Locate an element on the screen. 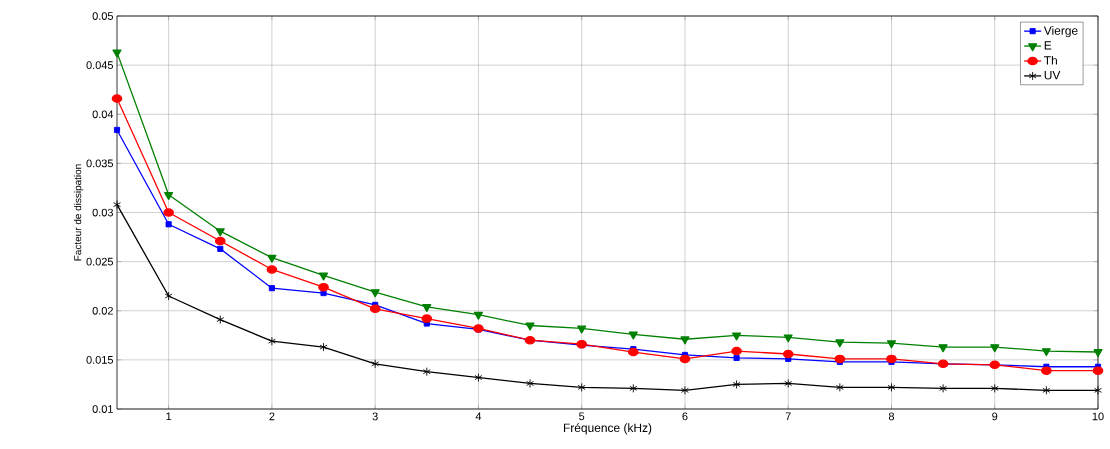 This screenshot has height=449, width=1110. y-tick-label: 0.03 is located at coordinates (102, 212).